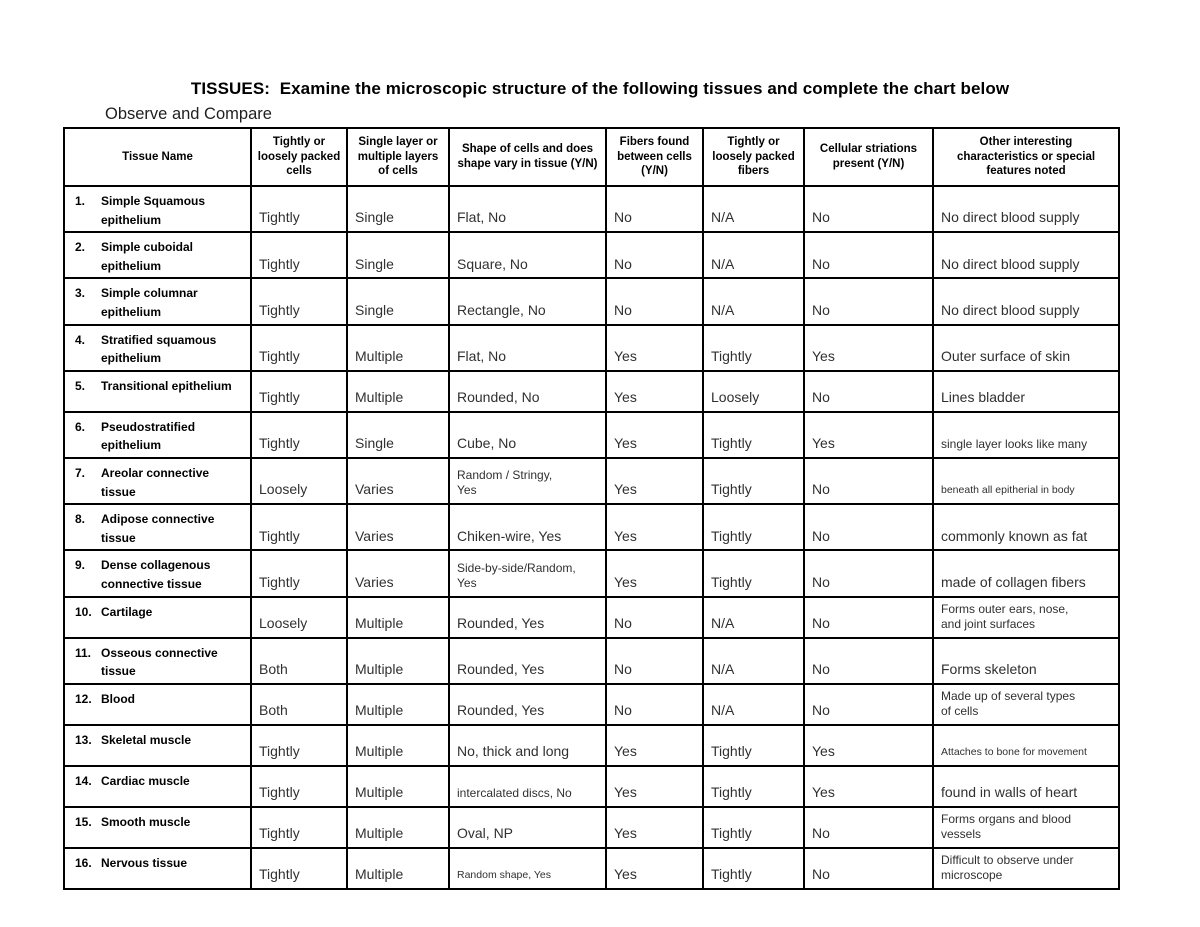  I want to click on tissue-name-cell: 12. Blood, so click(157, 704).